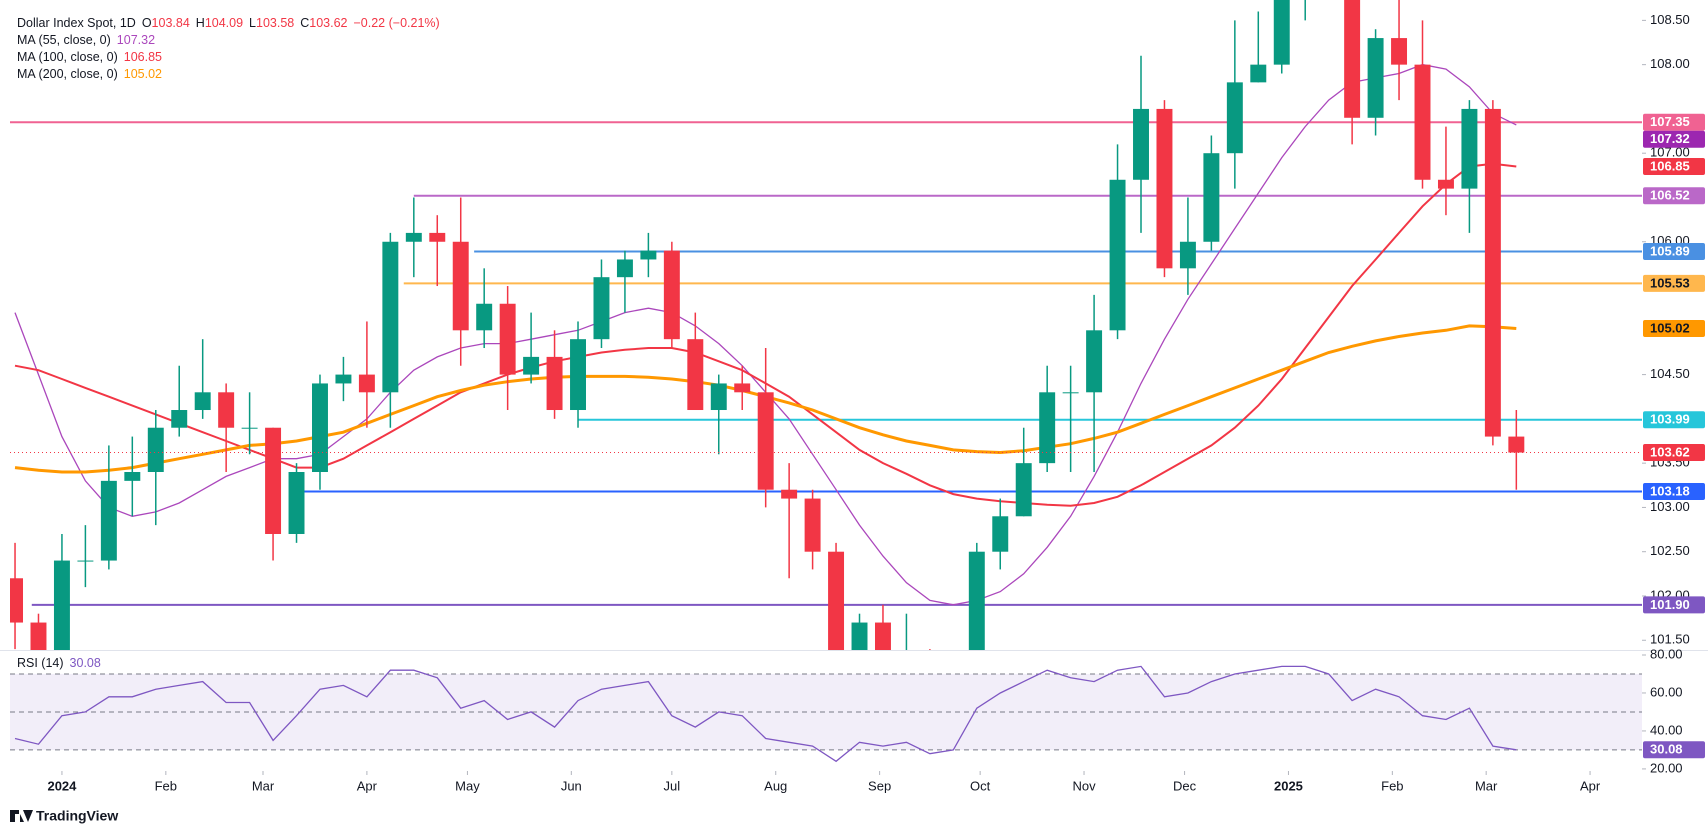 This screenshot has width=1708, height=837. Describe the element at coordinates (826, 714) in the screenshot. I see `rsi-pane` at that location.